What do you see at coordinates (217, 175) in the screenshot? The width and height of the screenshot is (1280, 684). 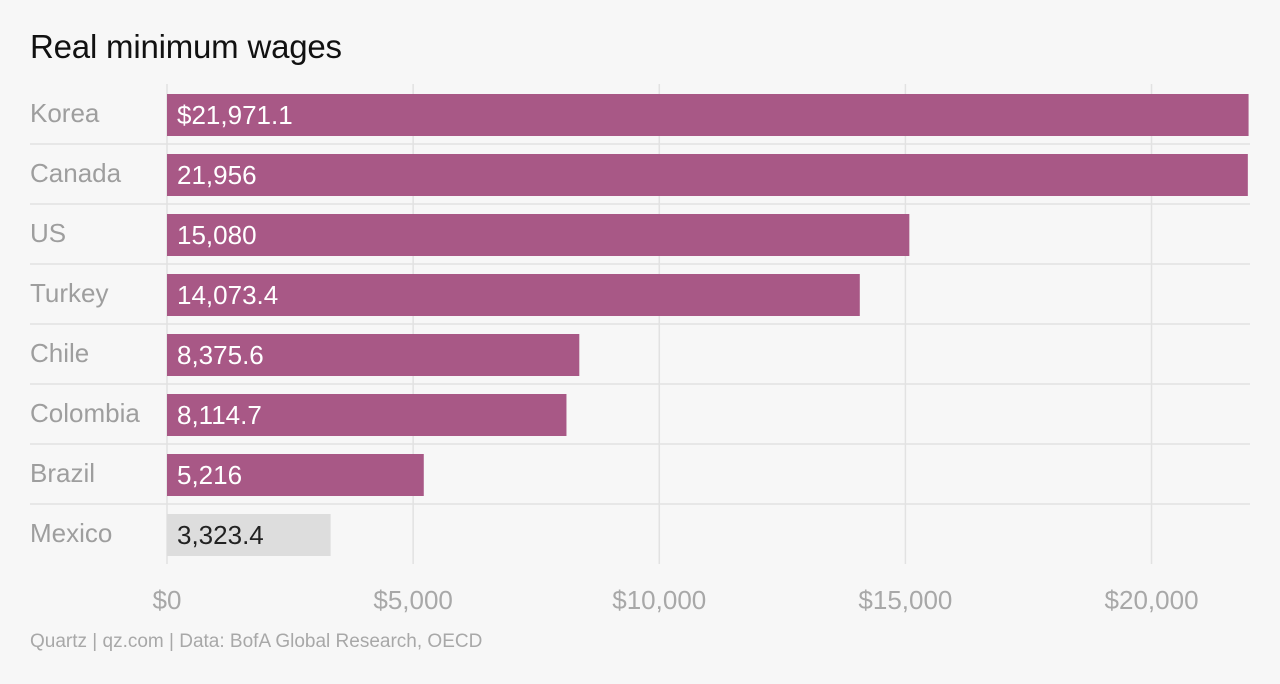 I see `bar-value-label: 21,956` at bounding box center [217, 175].